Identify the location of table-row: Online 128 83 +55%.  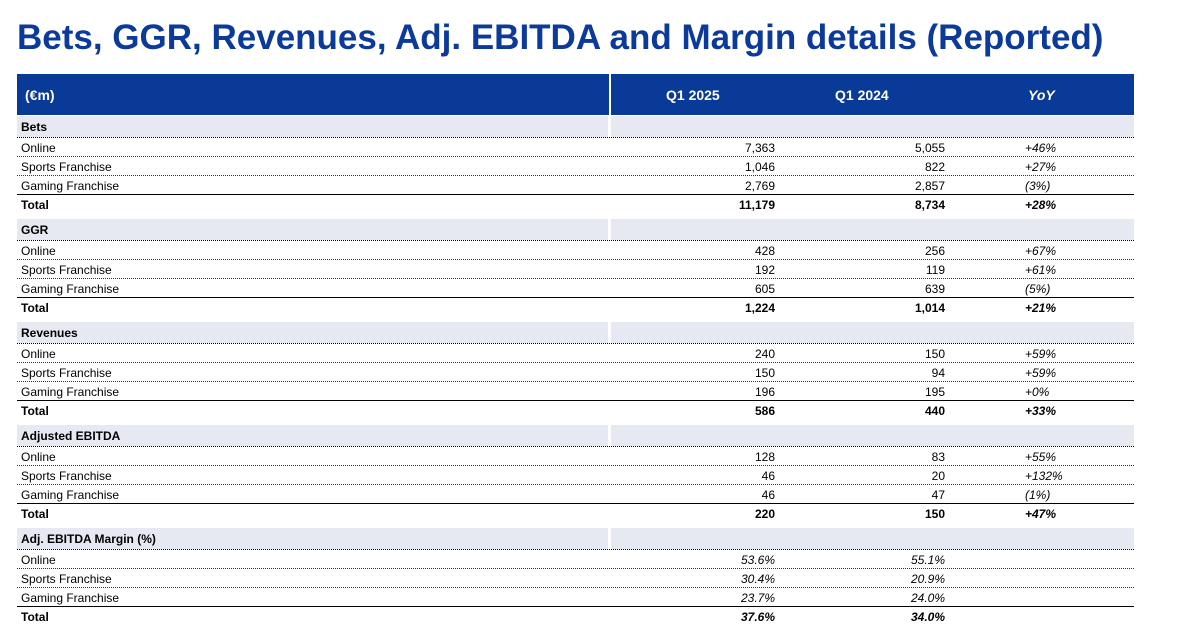
(575, 456).